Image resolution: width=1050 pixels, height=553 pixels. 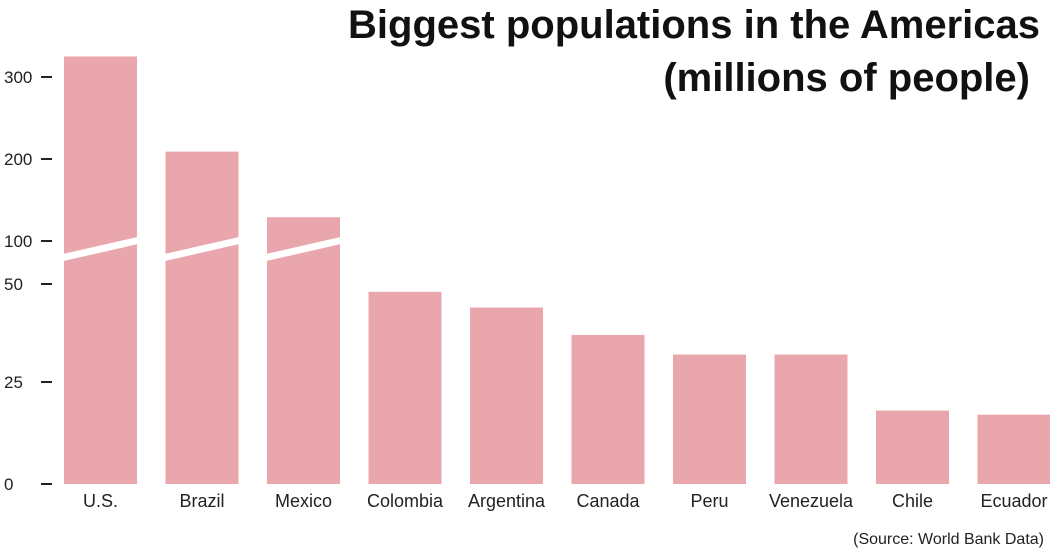 I want to click on x-tick-label: Colombia, so click(x=405, y=501).